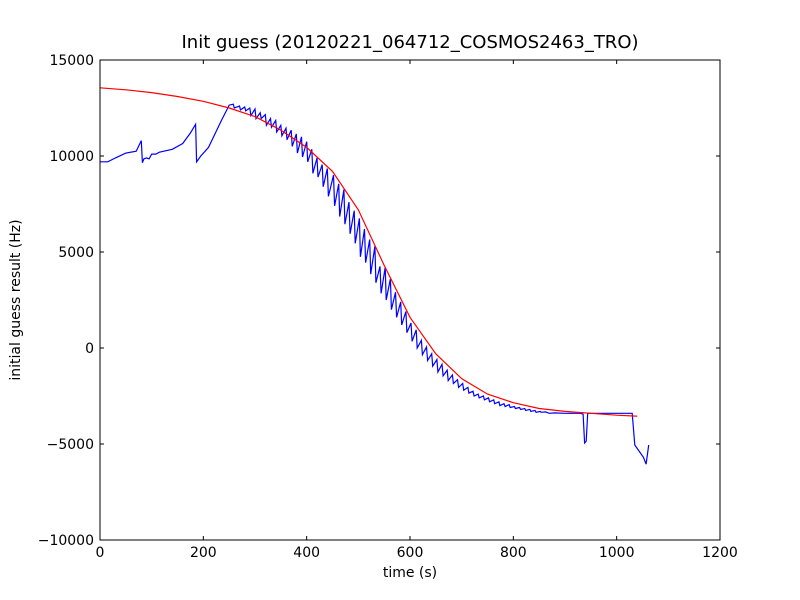 The width and height of the screenshot is (800, 600). Describe the element at coordinates (410, 573) in the screenshot. I see `x-axis-label: time (s)` at that location.